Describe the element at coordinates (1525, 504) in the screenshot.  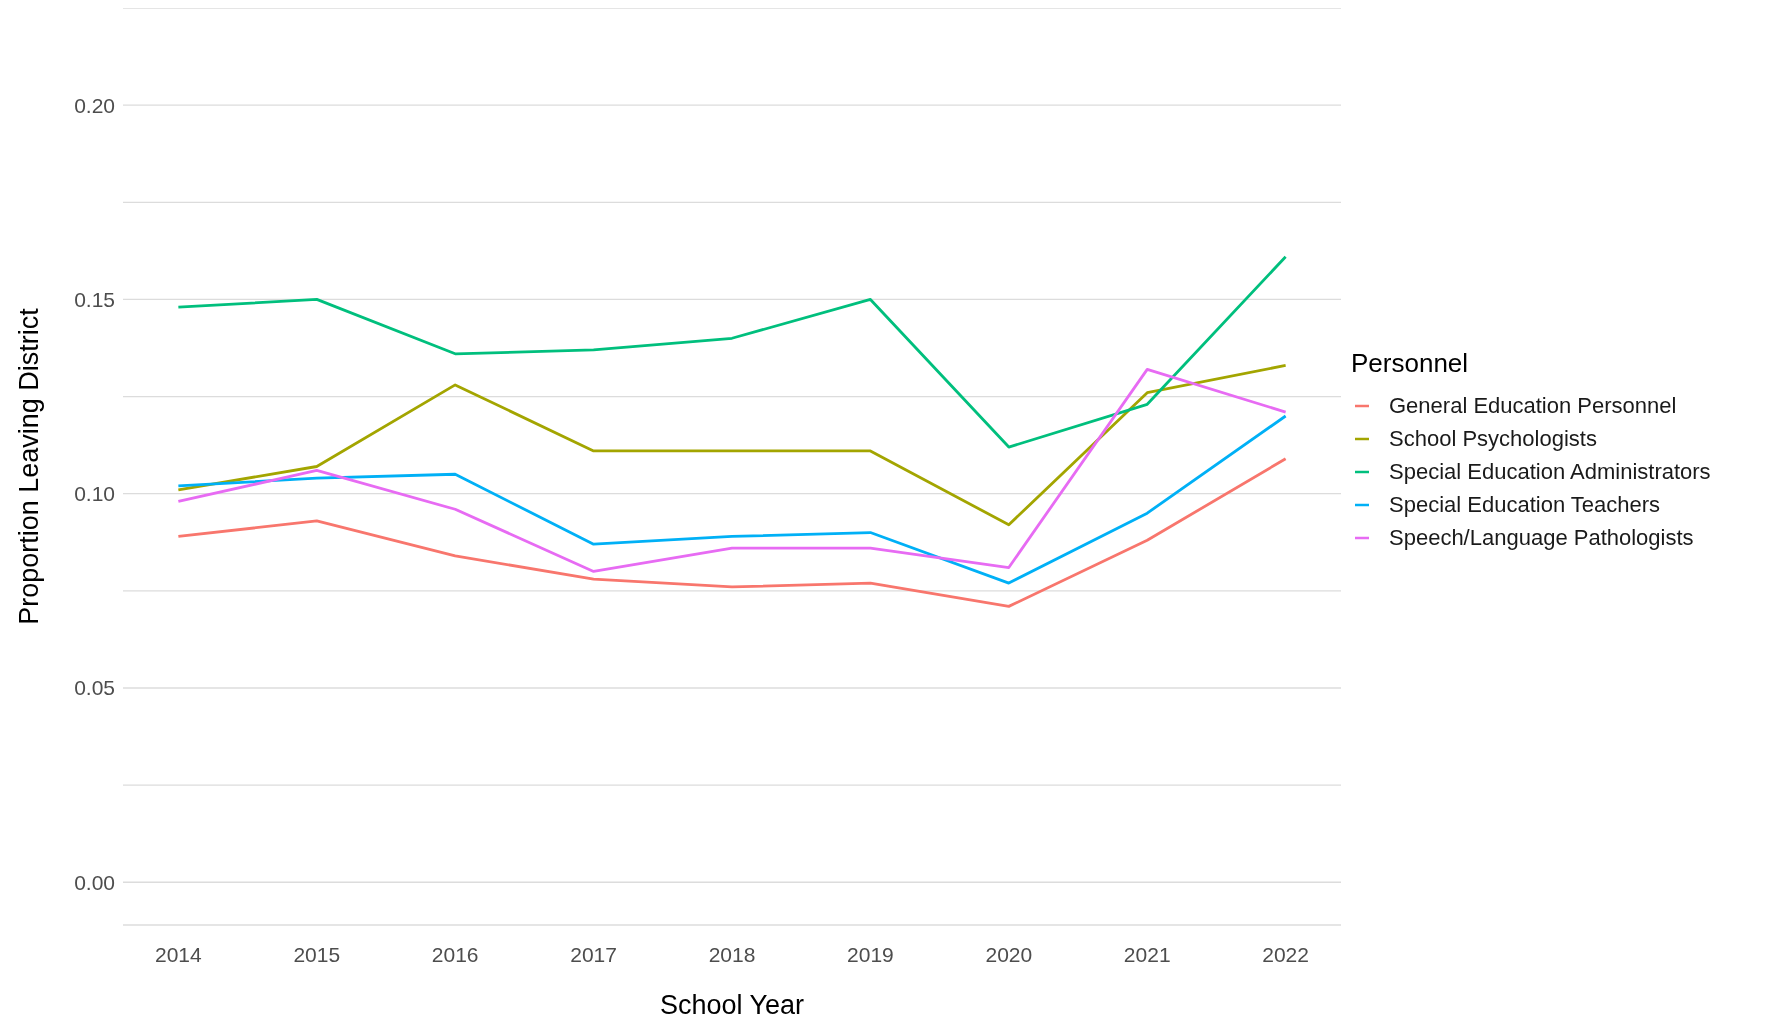
I see `legend-label: Special Education Teachers` at that location.